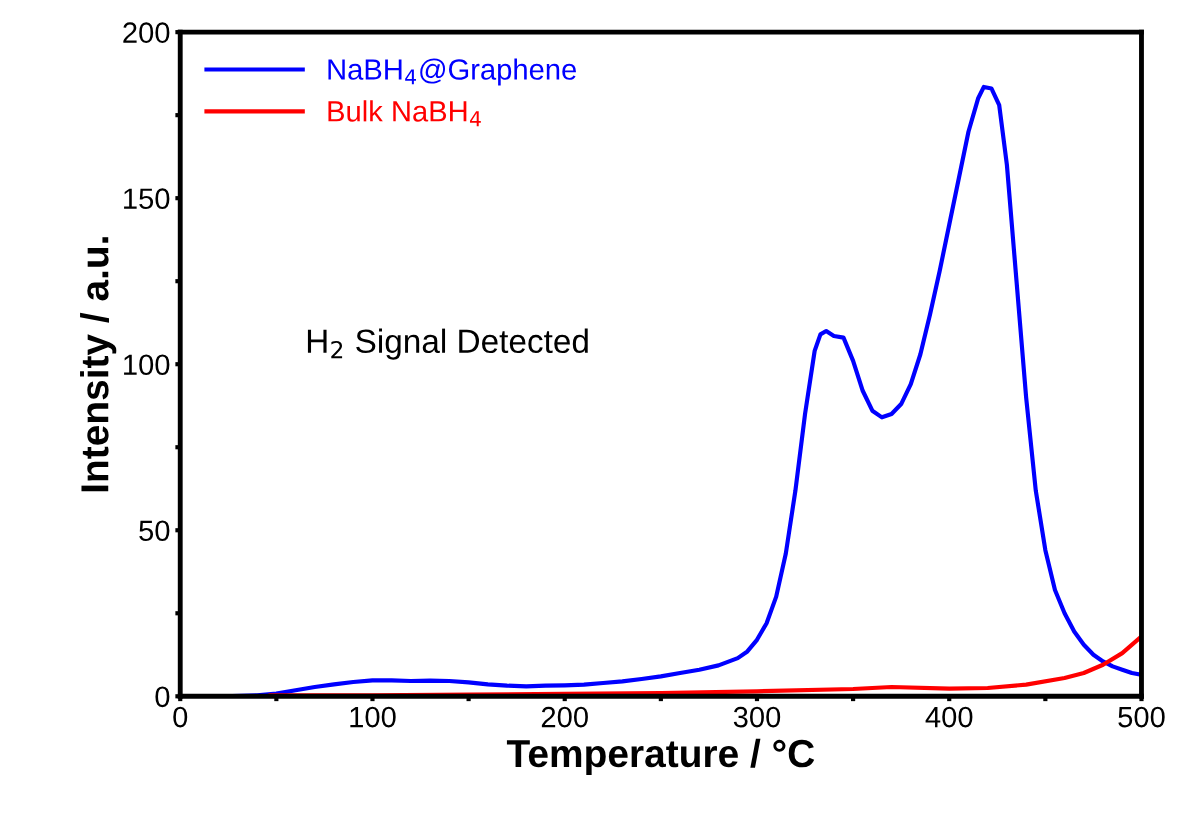 Image resolution: width=1178 pixels, height=824 pixels. What do you see at coordinates (1141, 717) in the screenshot?
I see `x-tick-label: 500` at bounding box center [1141, 717].